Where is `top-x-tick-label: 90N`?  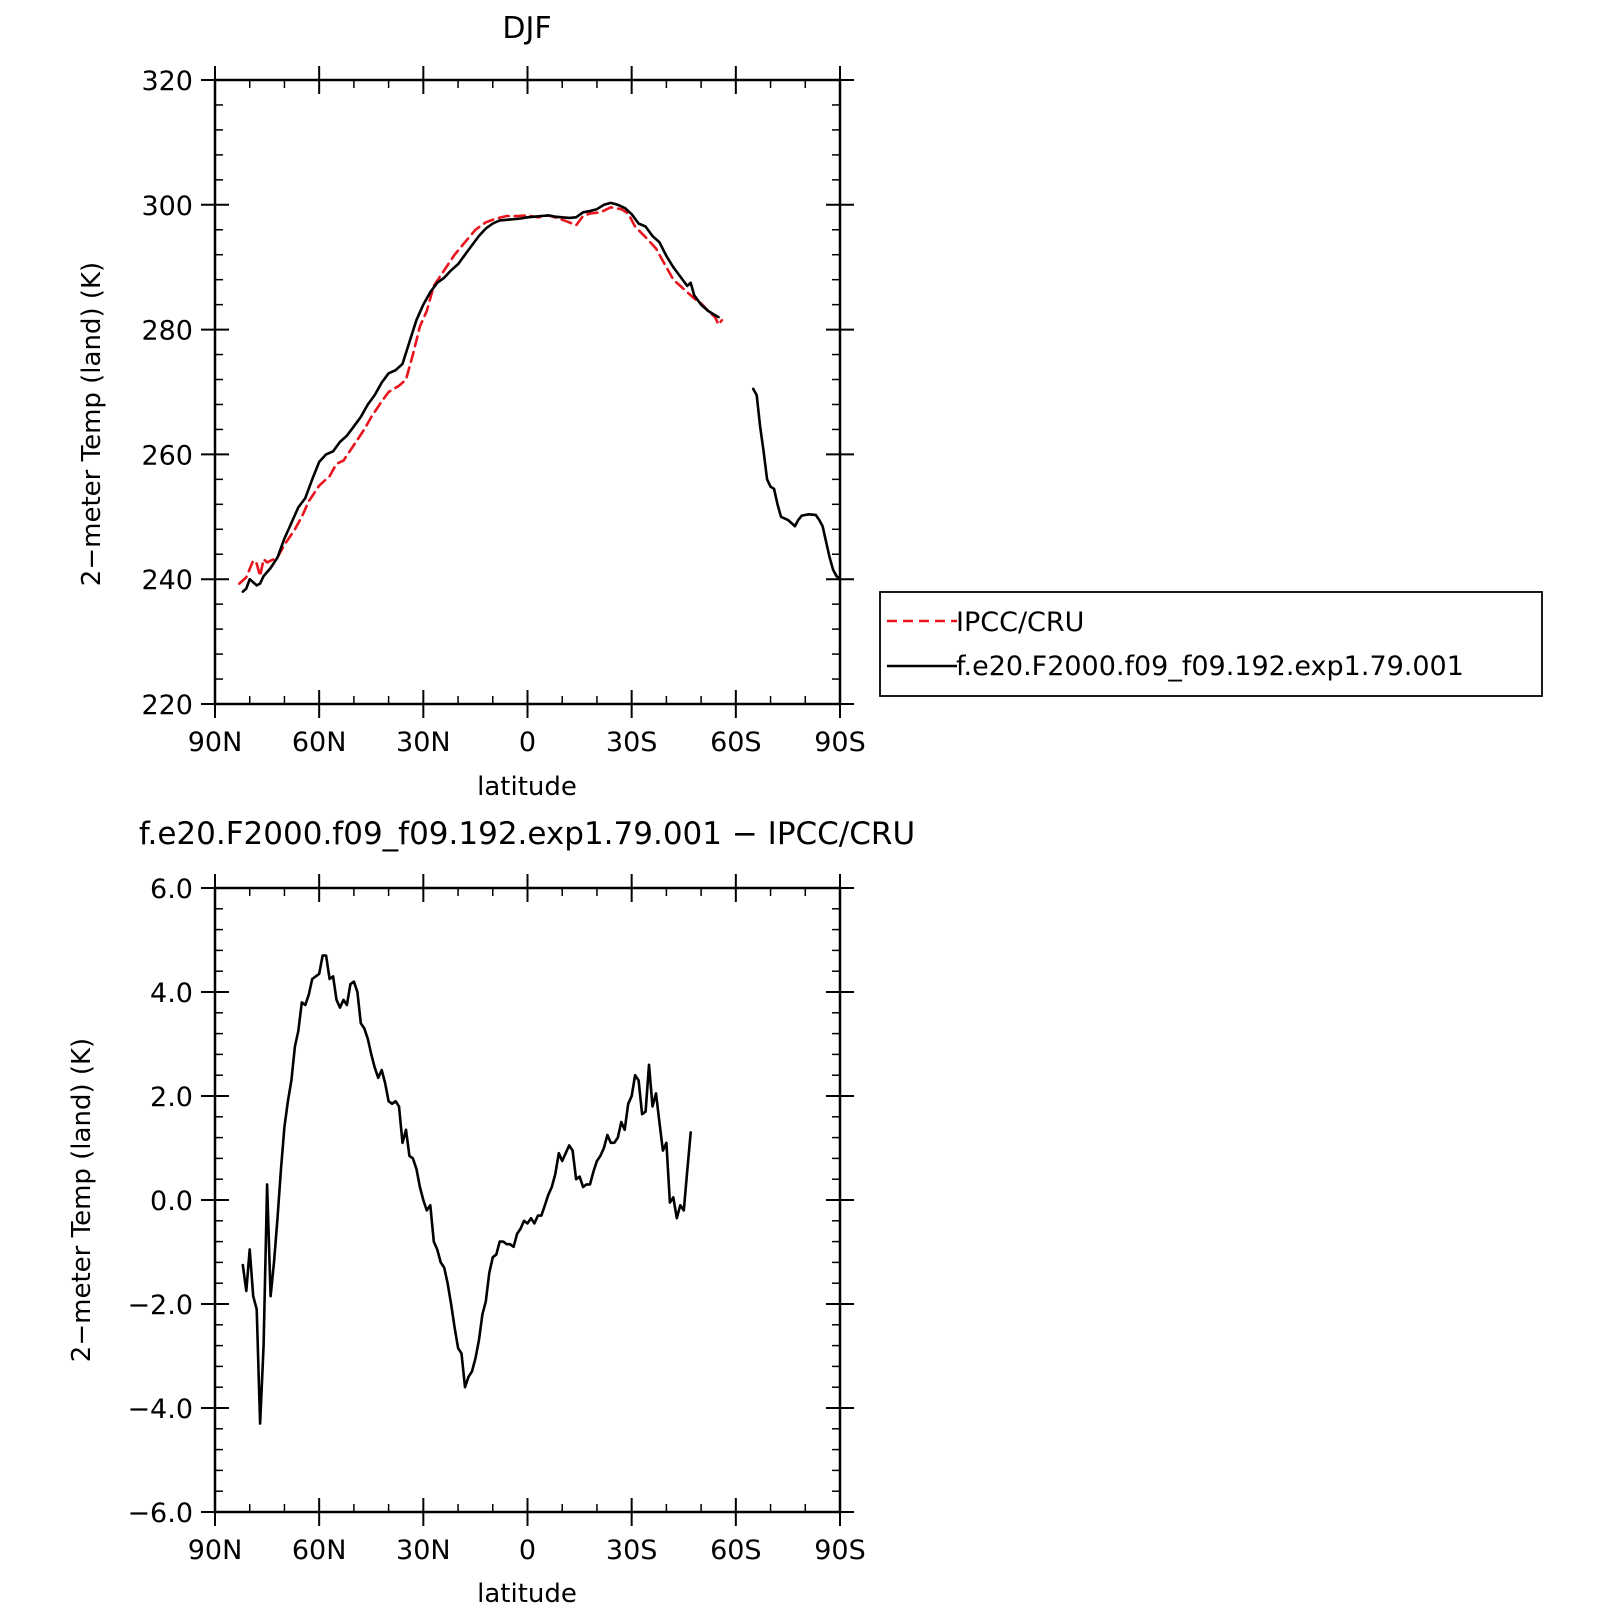 top-x-tick-label: 90N is located at coordinates (215, 742).